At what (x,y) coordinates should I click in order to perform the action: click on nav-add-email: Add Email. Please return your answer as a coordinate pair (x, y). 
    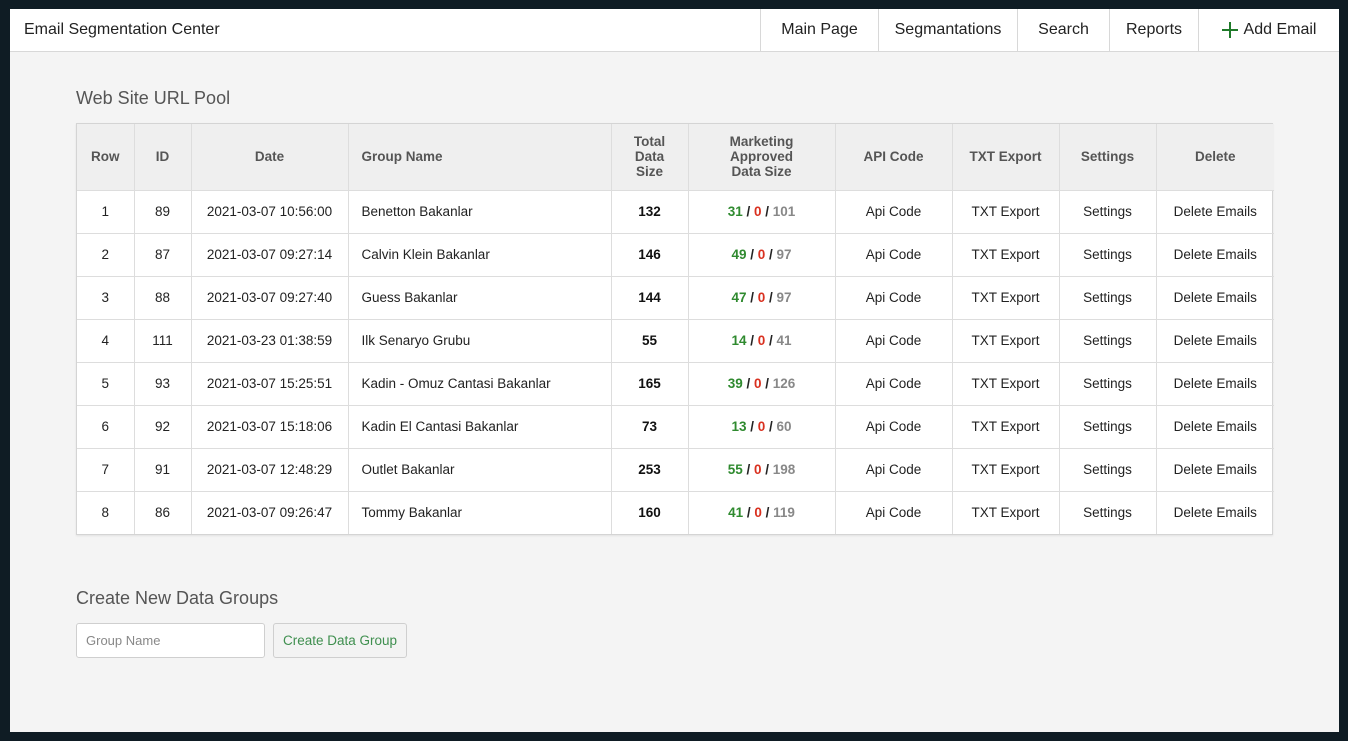
    Looking at the image, I should click on (1268, 30).